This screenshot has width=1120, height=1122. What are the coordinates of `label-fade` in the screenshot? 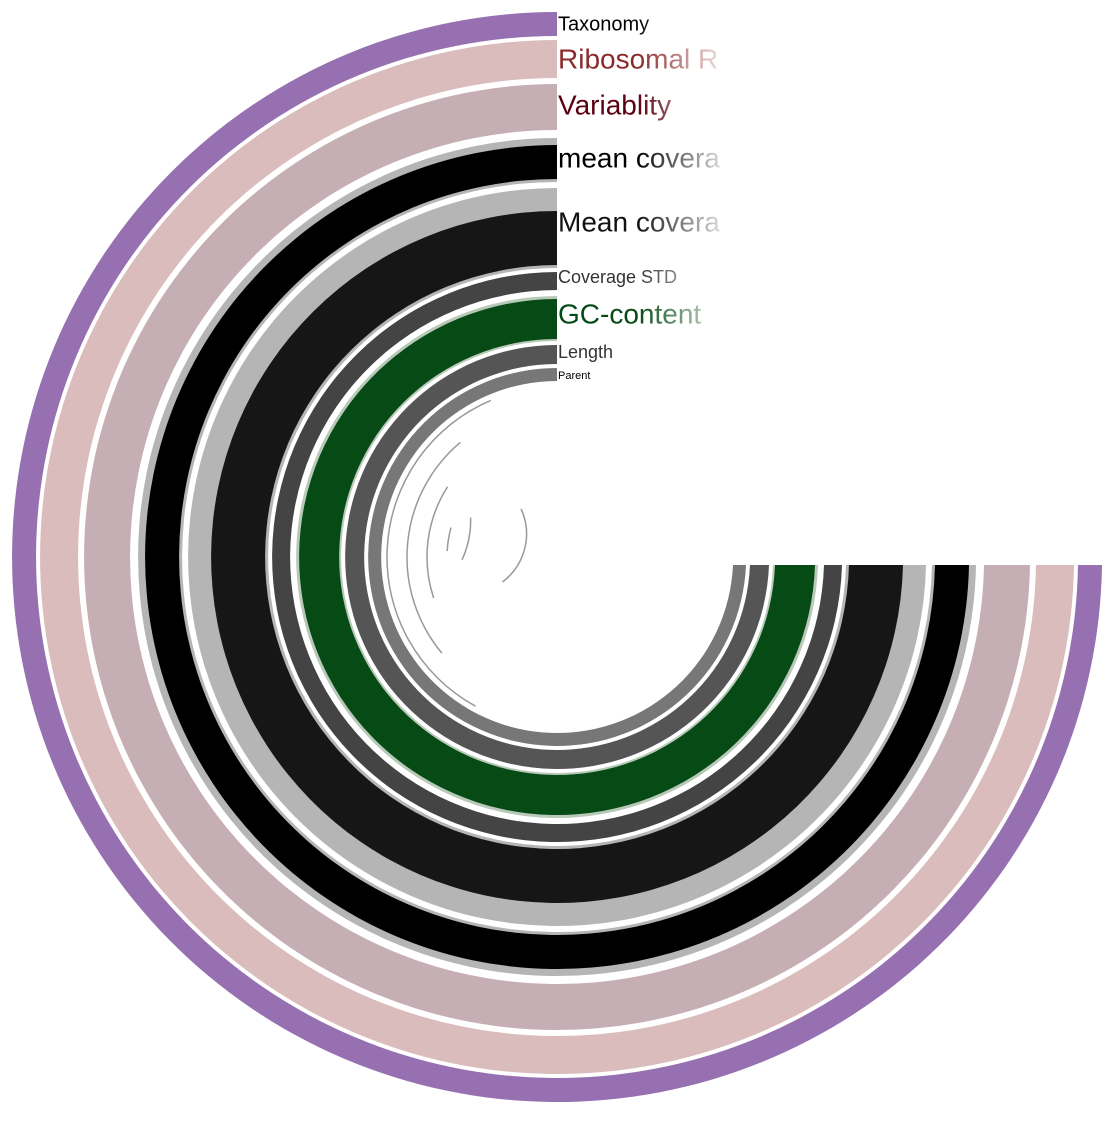 It's located at (648, 198).